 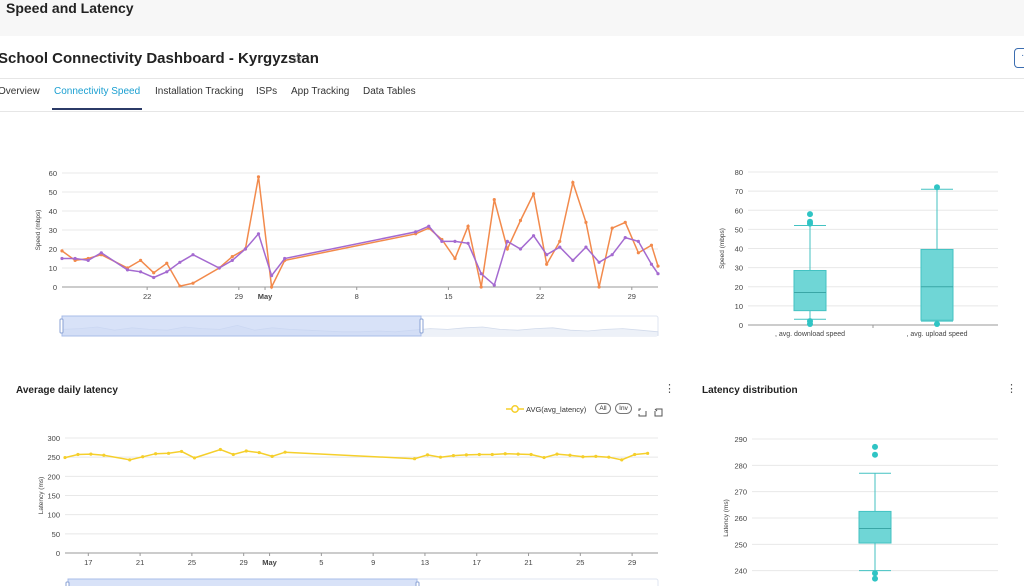 What do you see at coordinates (357, 296) in the screenshot?
I see `x-tick-label: 8` at bounding box center [357, 296].